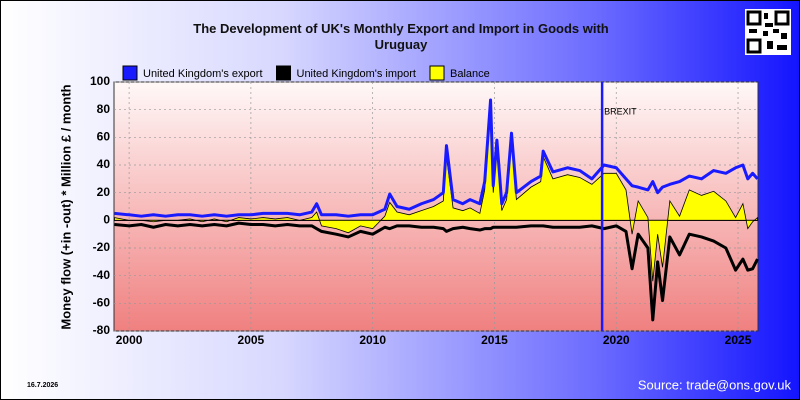  What do you see at coordinates (104, 109) in the screenshot?
I see `y-tick-label: 80` at bounding box center [104, 109].